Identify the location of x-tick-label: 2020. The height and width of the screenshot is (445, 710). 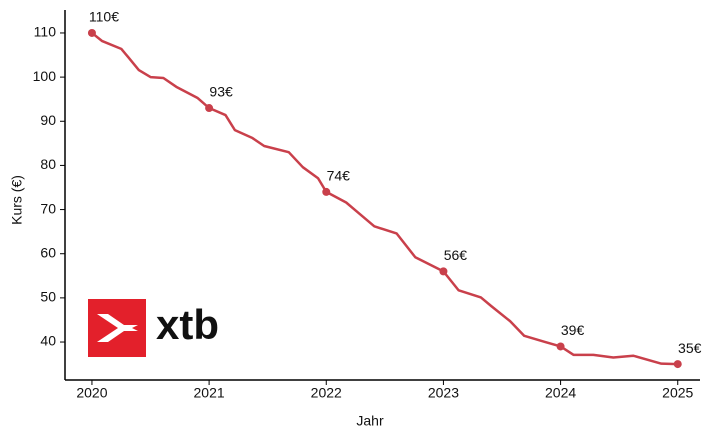
(91, 393).